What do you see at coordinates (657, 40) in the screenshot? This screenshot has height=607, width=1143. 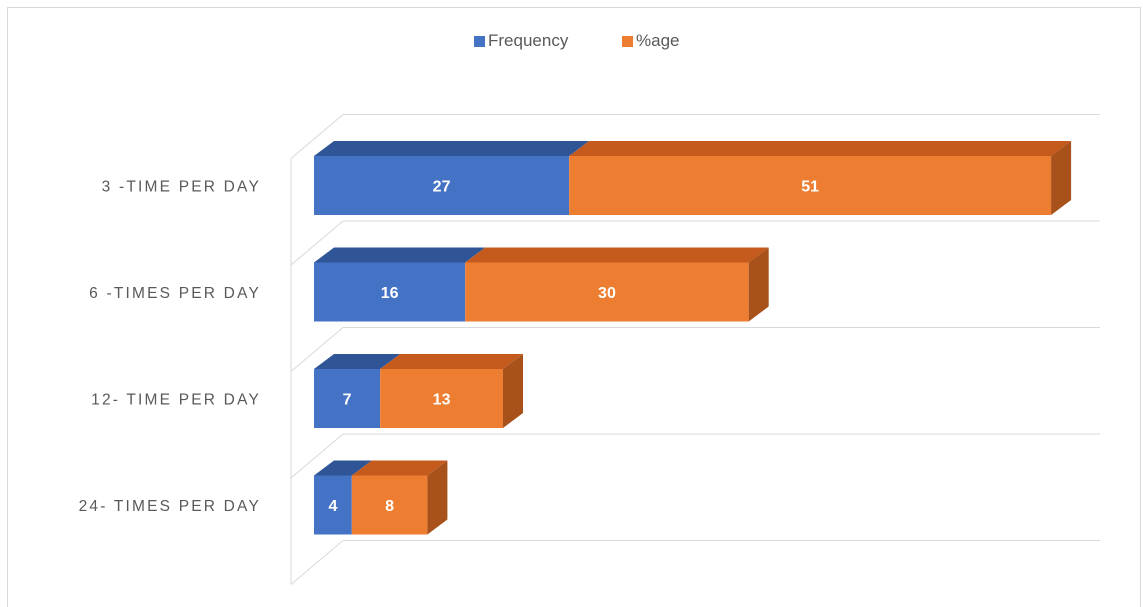 I see `legend-label: %age` at bounding box center [657, 40].